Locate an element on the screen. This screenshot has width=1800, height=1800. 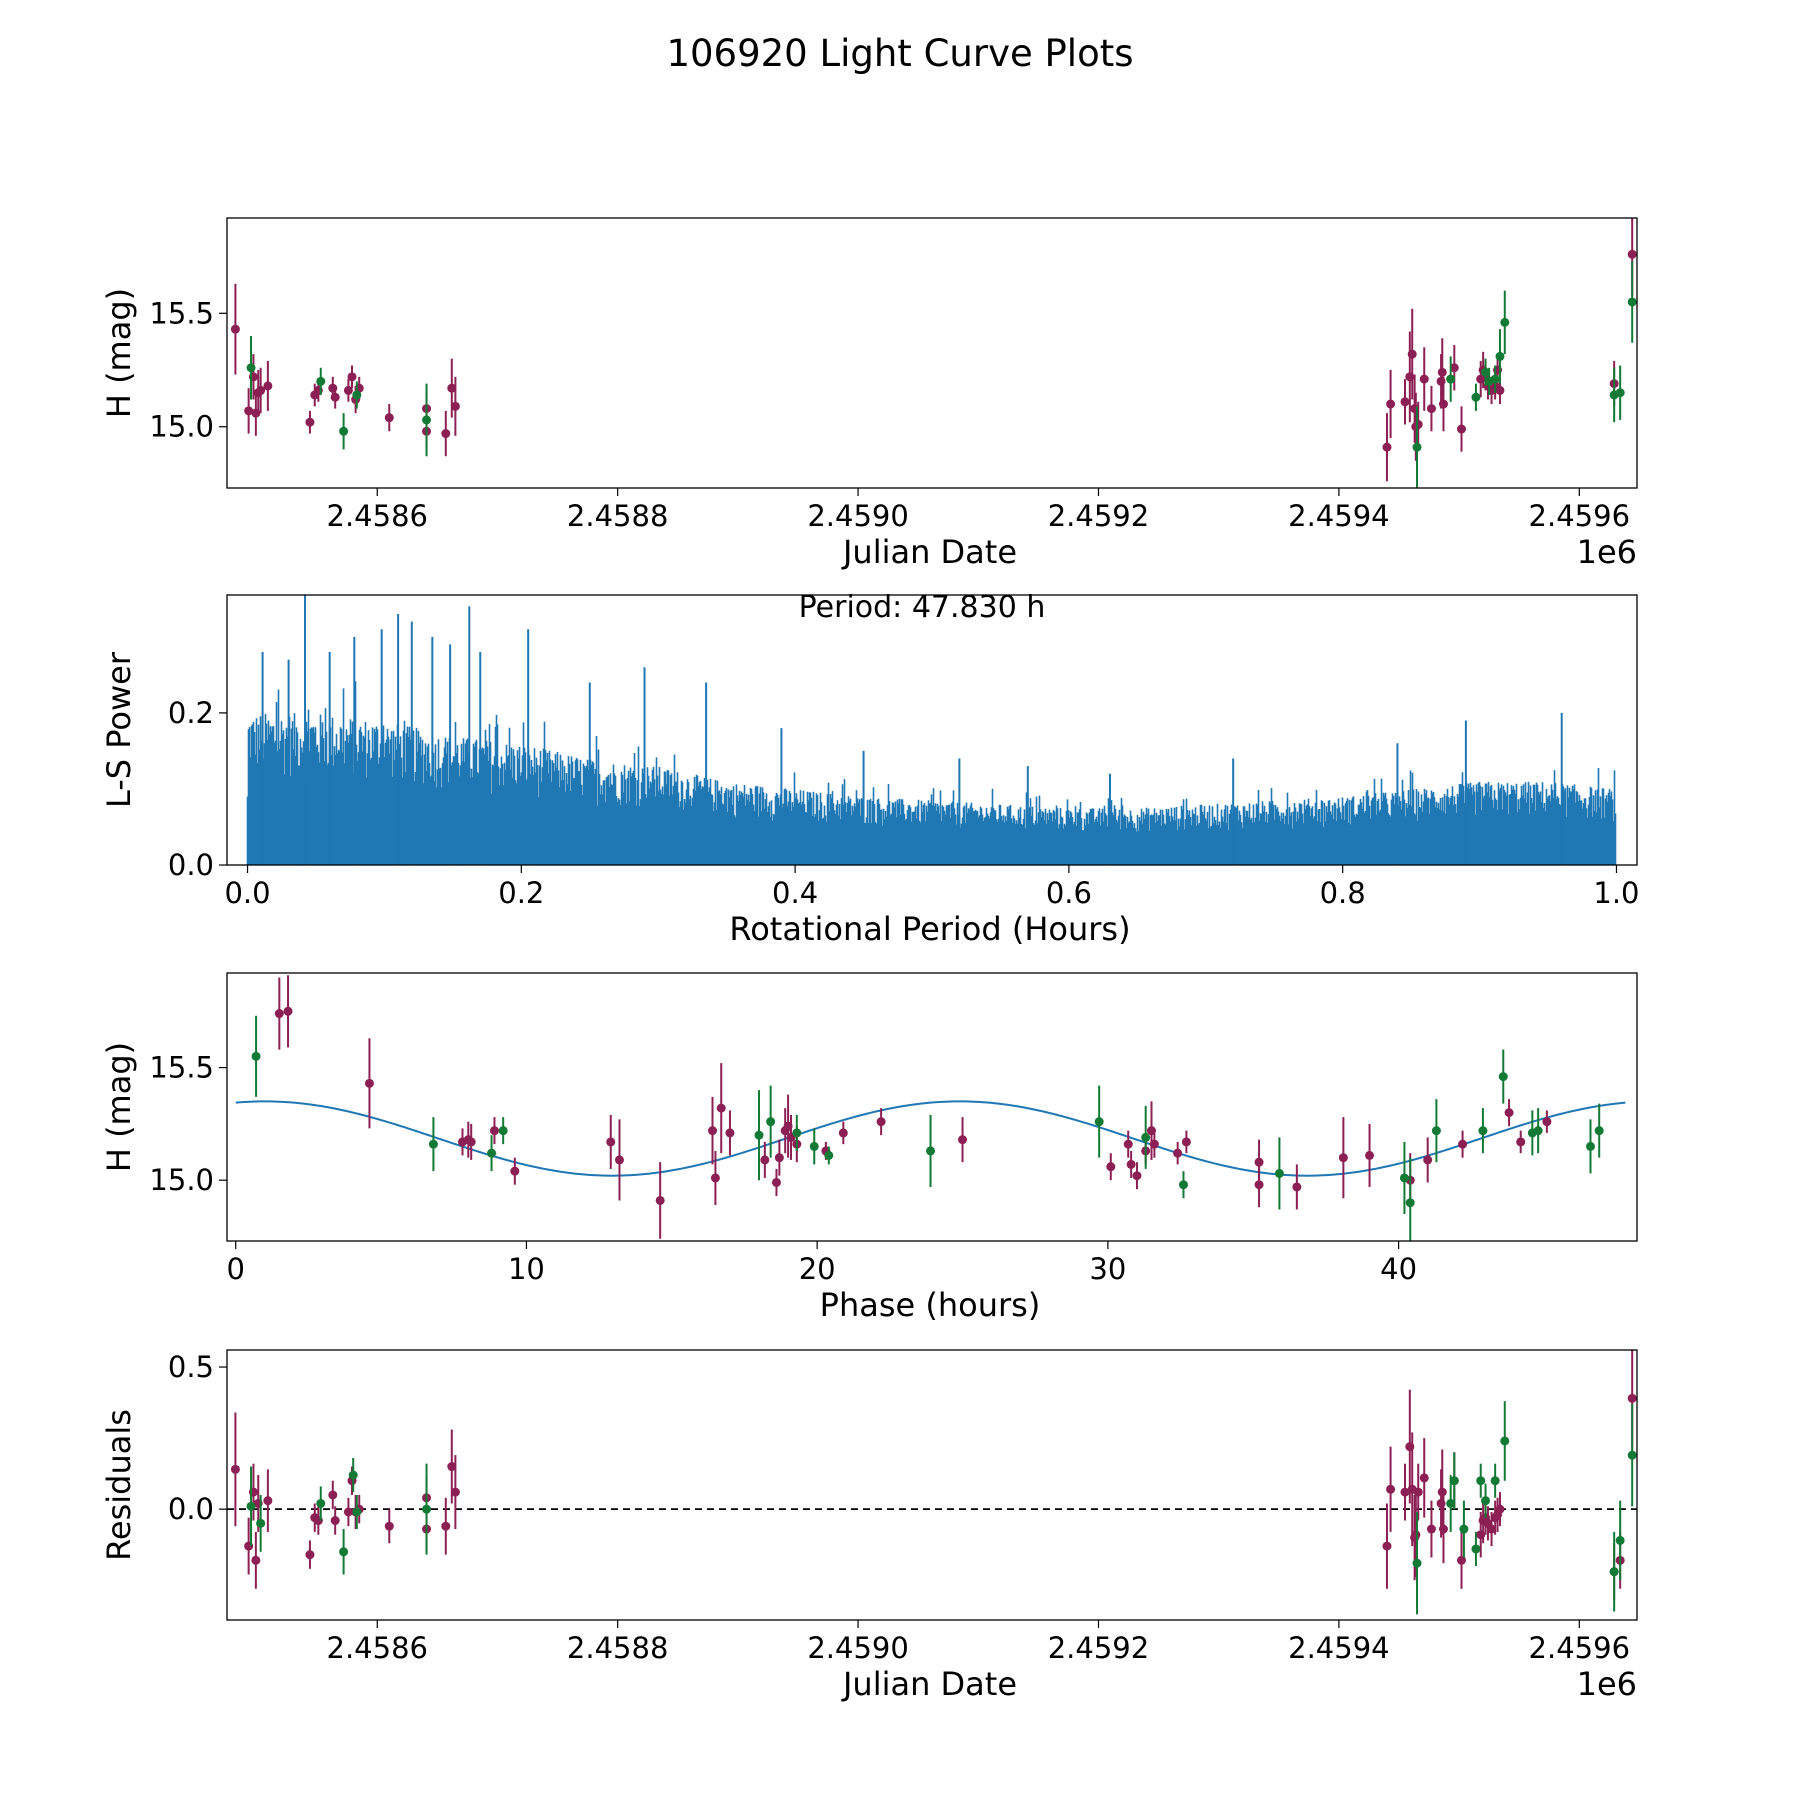
x-tick-label: 10 is located at coordinates (526, 1269).